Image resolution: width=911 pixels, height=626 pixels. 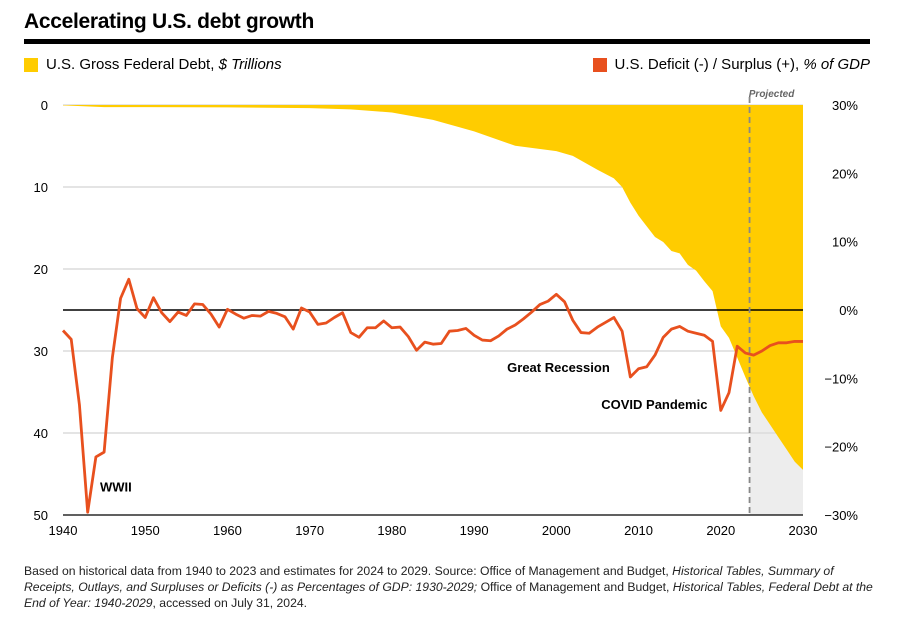 I want to click on footnote-text-3: , accessed on July 31, 2024., so click(x=230, y=603).